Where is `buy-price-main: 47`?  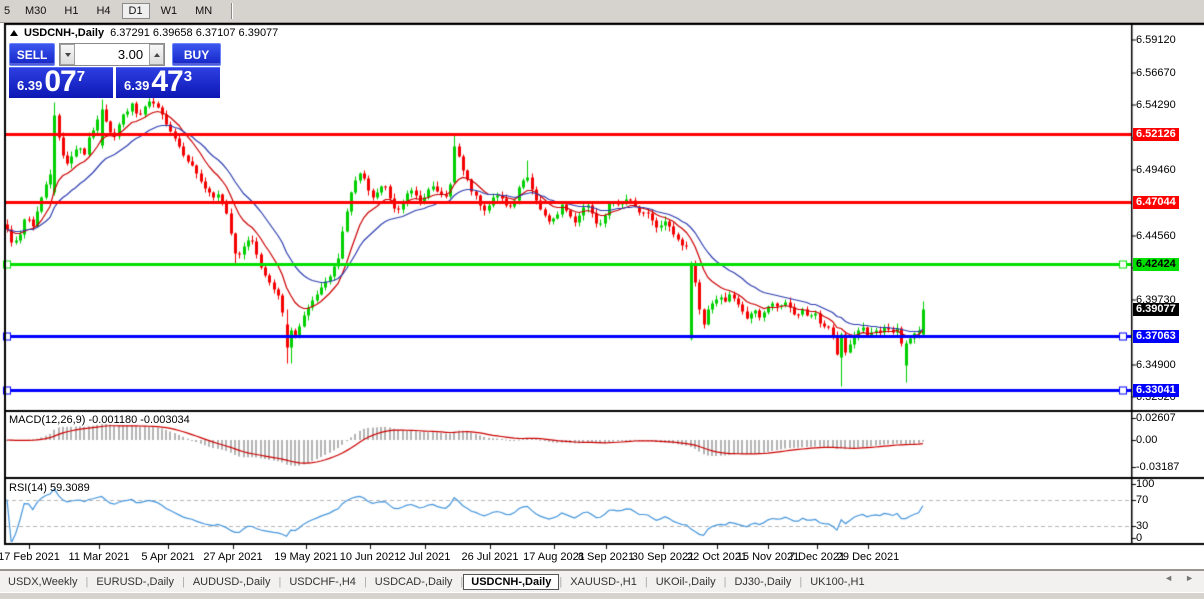 buy-price-main: 47 is located at coordinates (167, 81).